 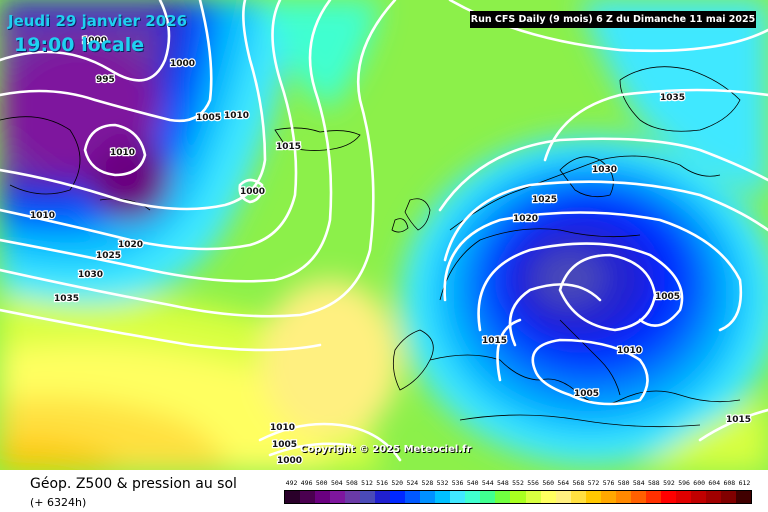 What do you see at coordinates (744, 483) in the screenshot?
I see `color-scale-label: 612` at bounding box center [744, 483].